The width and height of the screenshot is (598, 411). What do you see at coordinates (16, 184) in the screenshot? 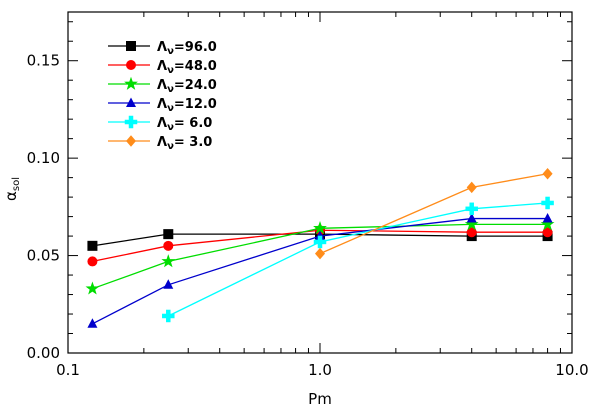
I see `y-axis-title-sub: sol` at bounding box center [16, 184].